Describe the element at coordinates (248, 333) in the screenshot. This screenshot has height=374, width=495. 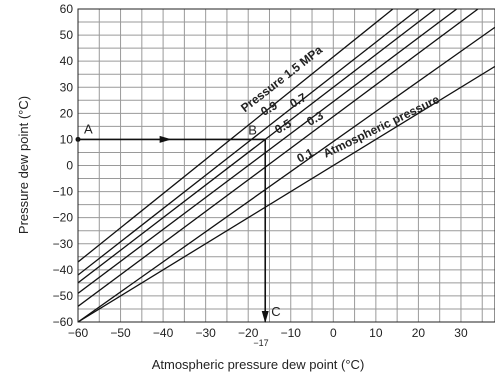
I see `x-tick-label: −20` at that location.